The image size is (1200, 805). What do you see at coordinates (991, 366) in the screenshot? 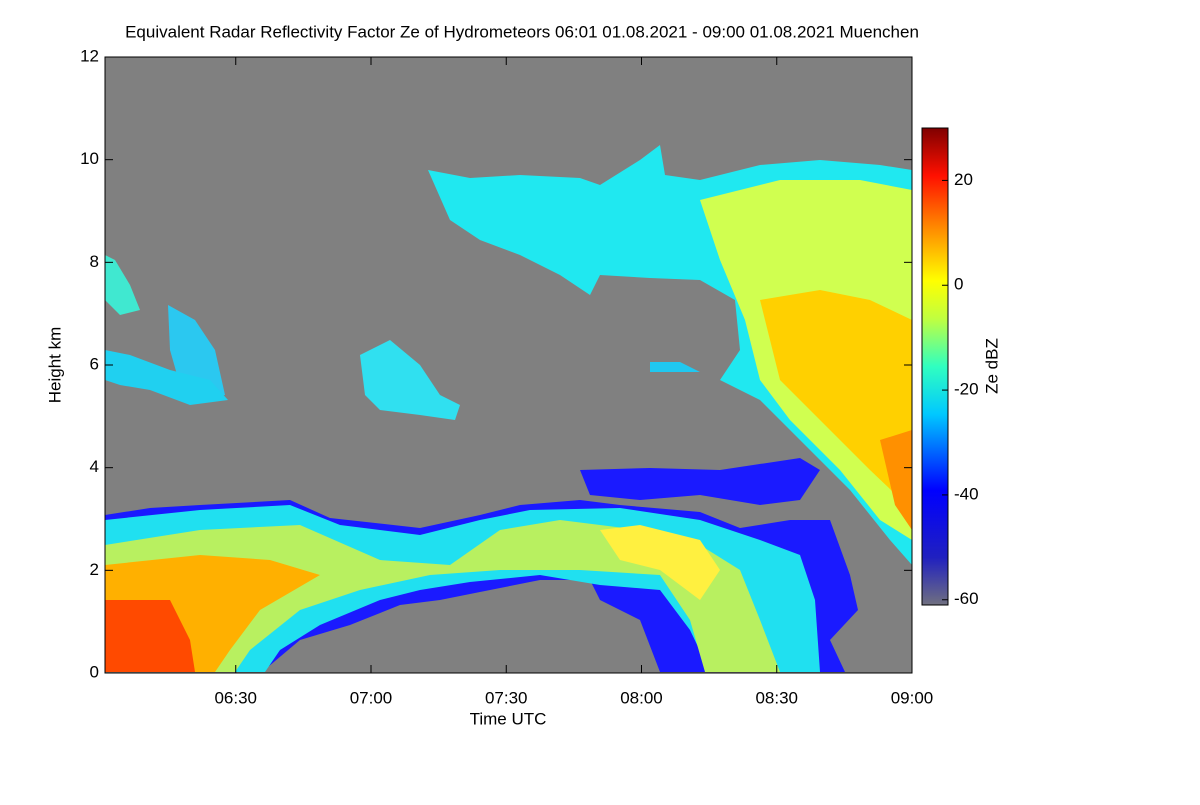
I see `colorbar-label: Ze dBZ` at bounding box center [991, 366].